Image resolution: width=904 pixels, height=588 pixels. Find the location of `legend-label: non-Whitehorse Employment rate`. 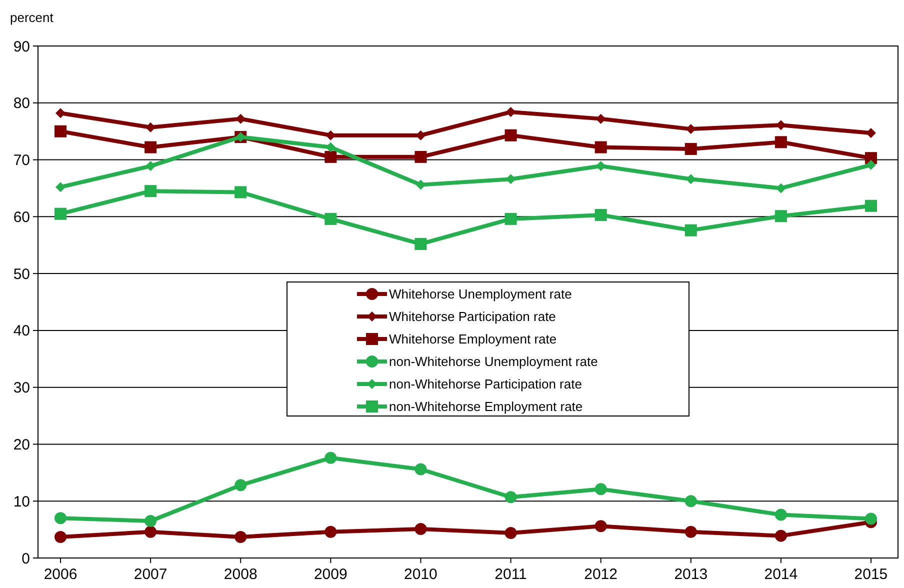

legend-label: non-Whitehorse Employment rate is located at coordinates (486, 406).